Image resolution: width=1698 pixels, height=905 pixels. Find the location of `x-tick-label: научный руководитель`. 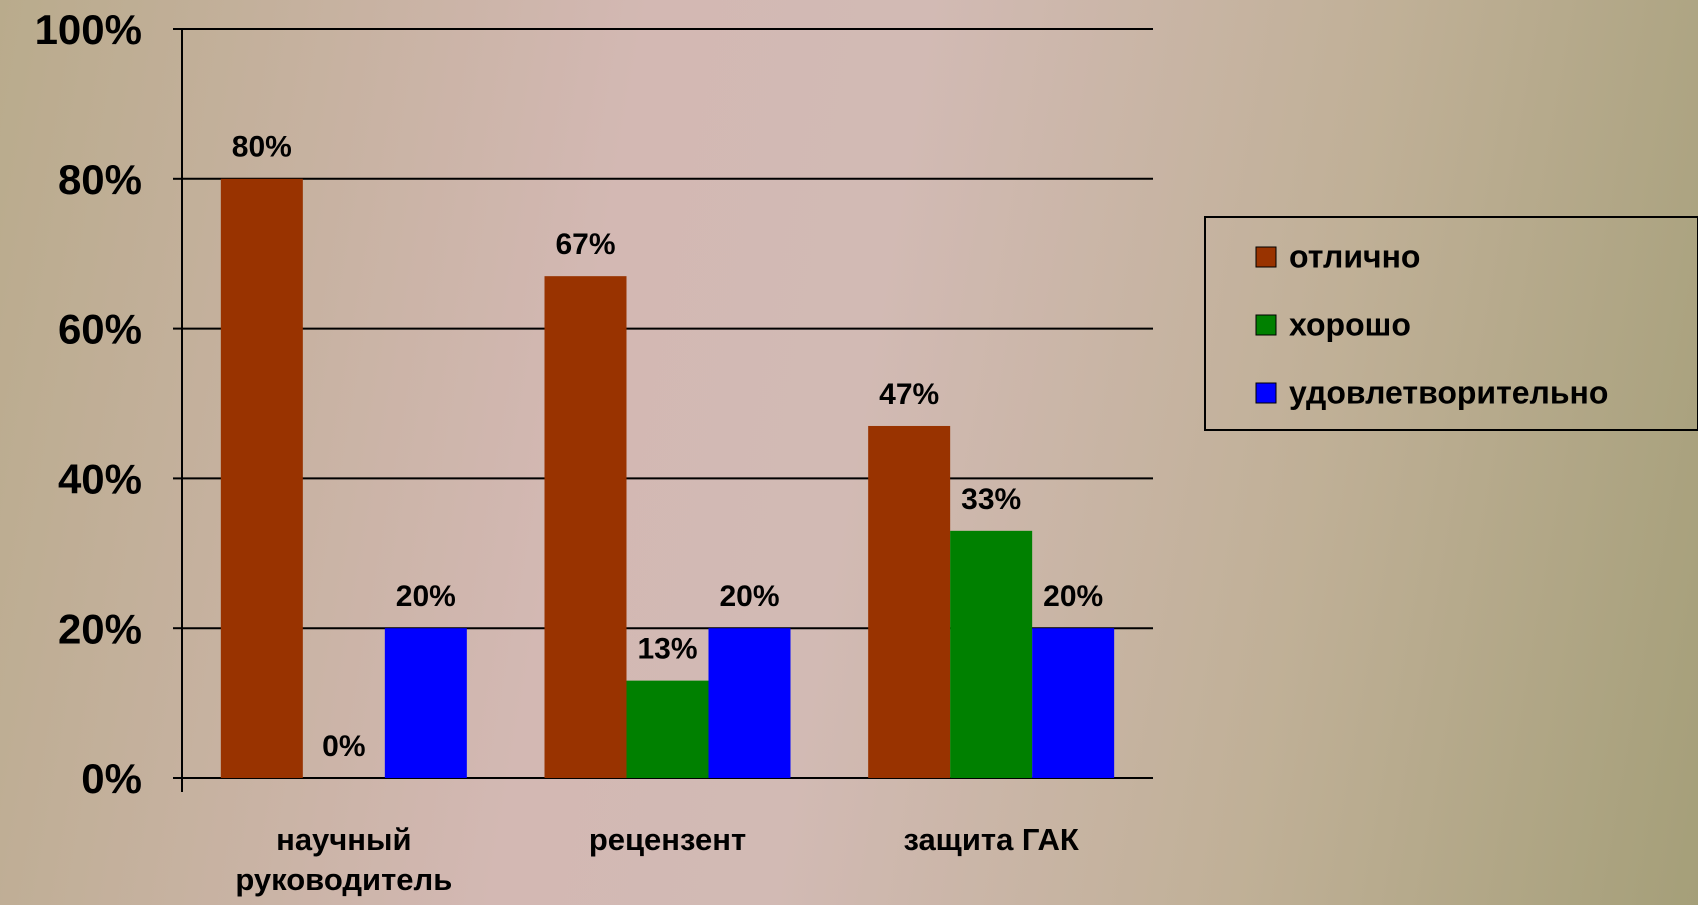

x-tick-label: научный руководитель is located at coordinates (344, 859).